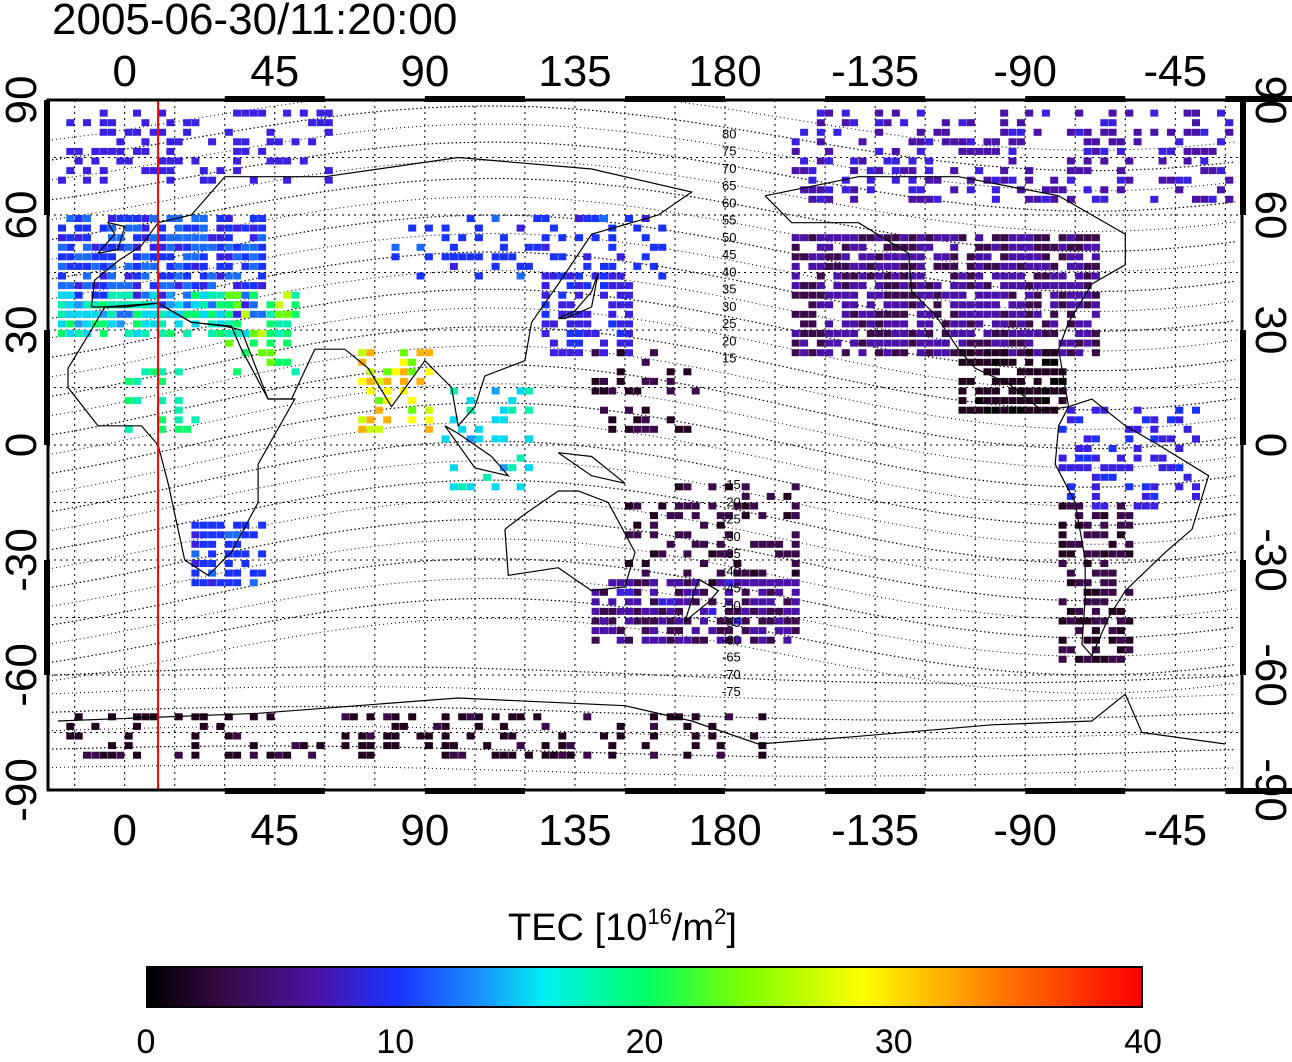 Image resolution: width=1292 pixels, height=1062 pixels. Describe the element at coordinates (729, 306) in the screenshot. I see `contour-label: 30` at that location.